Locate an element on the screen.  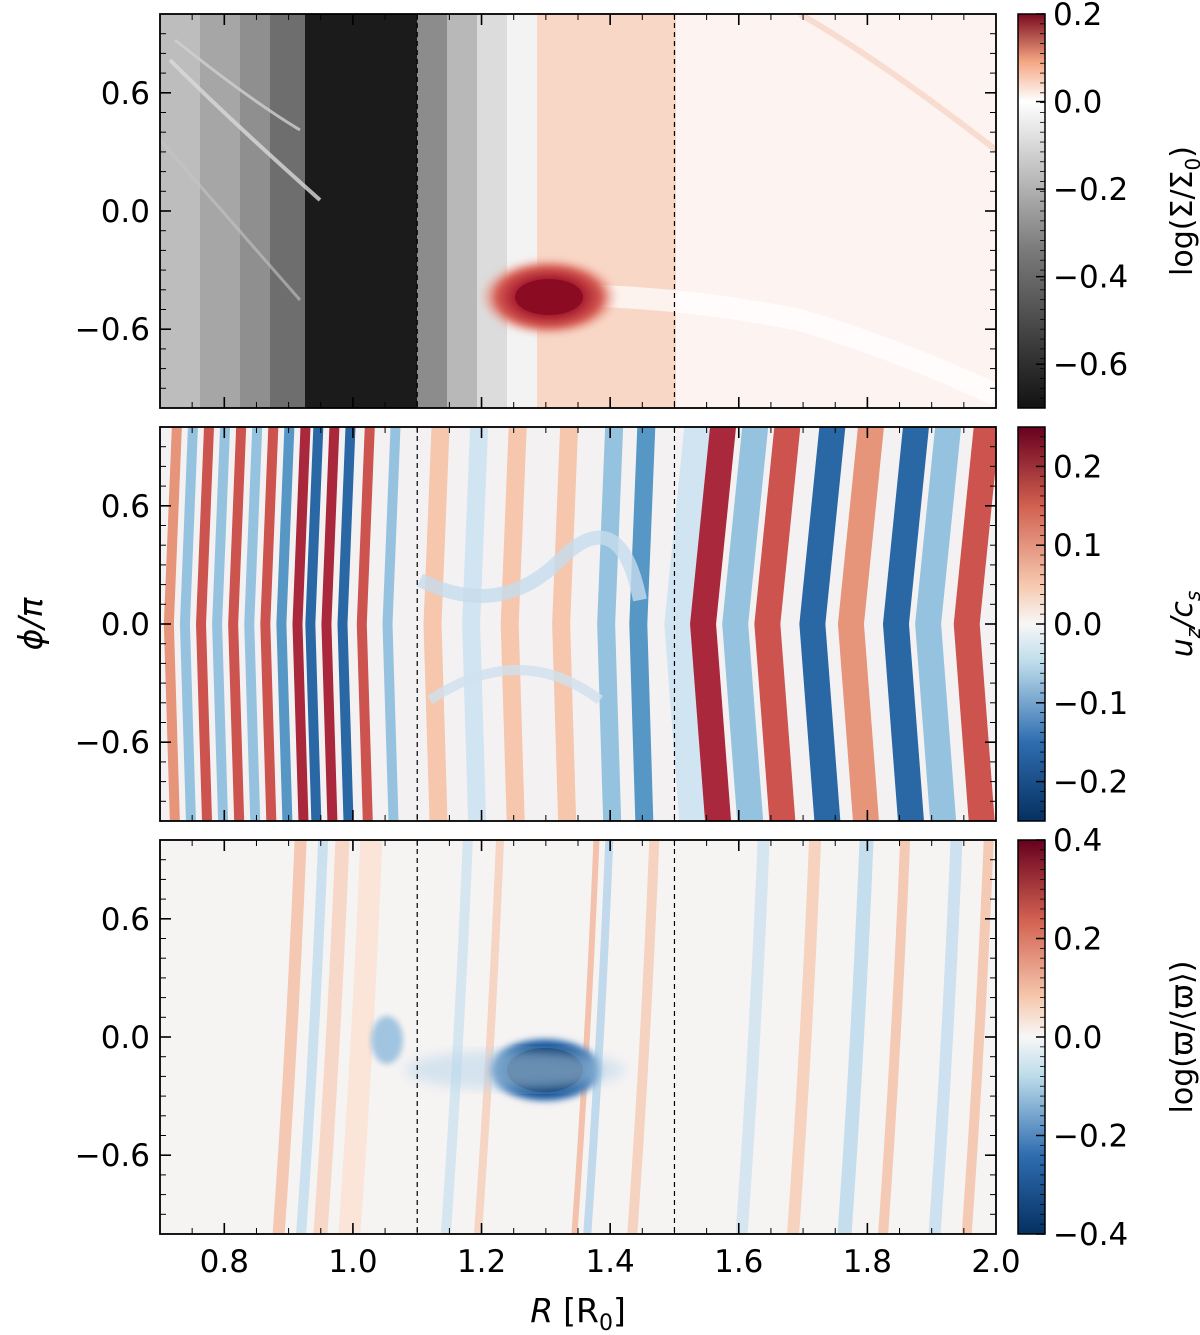
xtick-label: 1.8 is located at coordinates (867, 1262).